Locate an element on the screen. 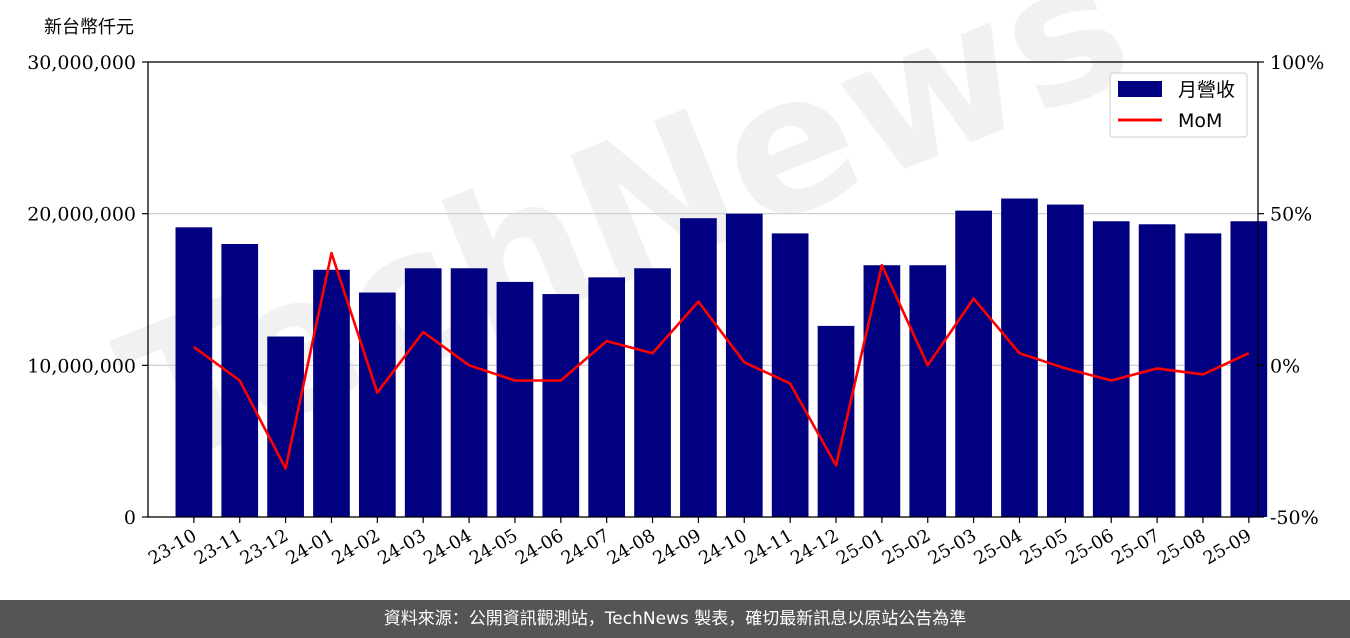 The image size is (1350, 638). x-tick-label: 25-03 is located at coordinates (952, 547).